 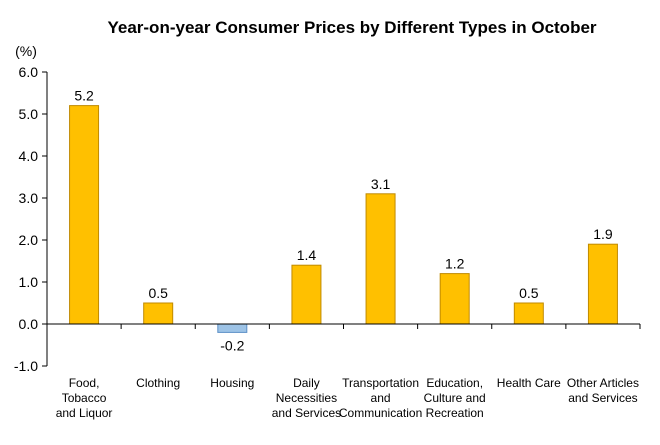 I want to click on category-label-line: Necessities, so click(x=306, y=398).